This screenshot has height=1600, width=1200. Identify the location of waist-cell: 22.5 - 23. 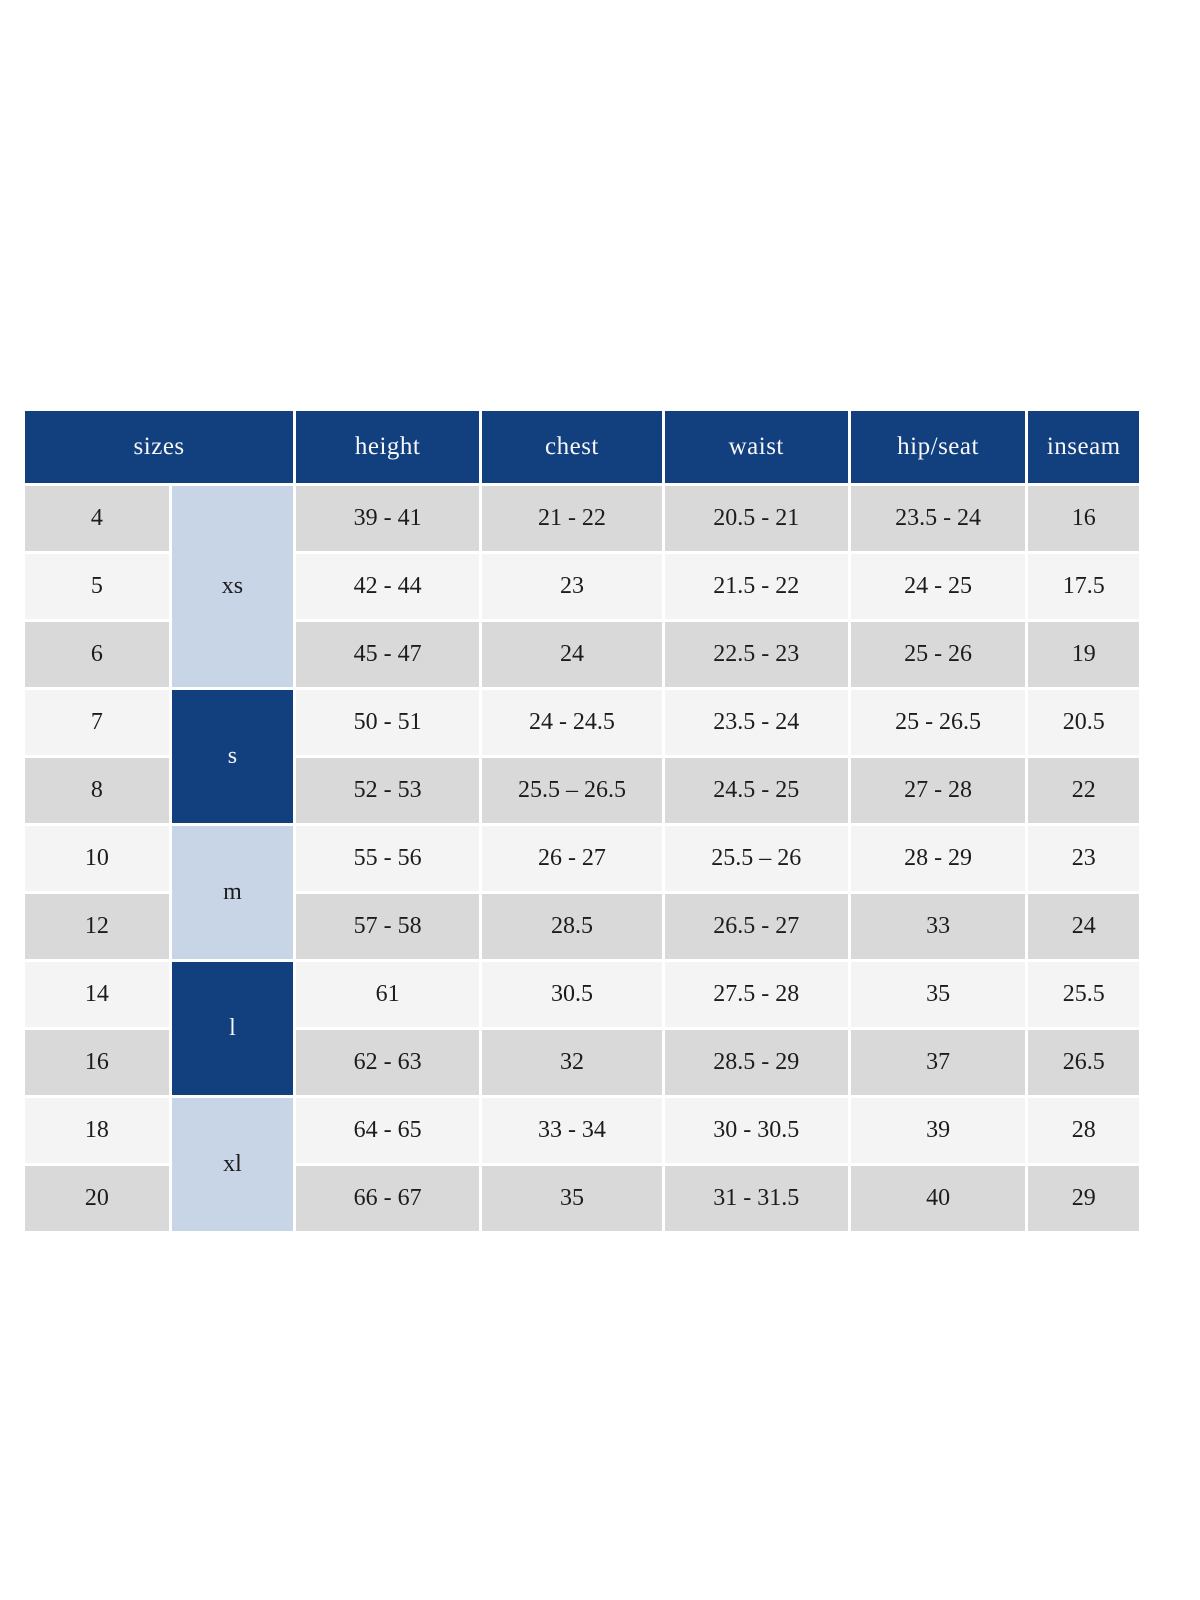
(756, 654).